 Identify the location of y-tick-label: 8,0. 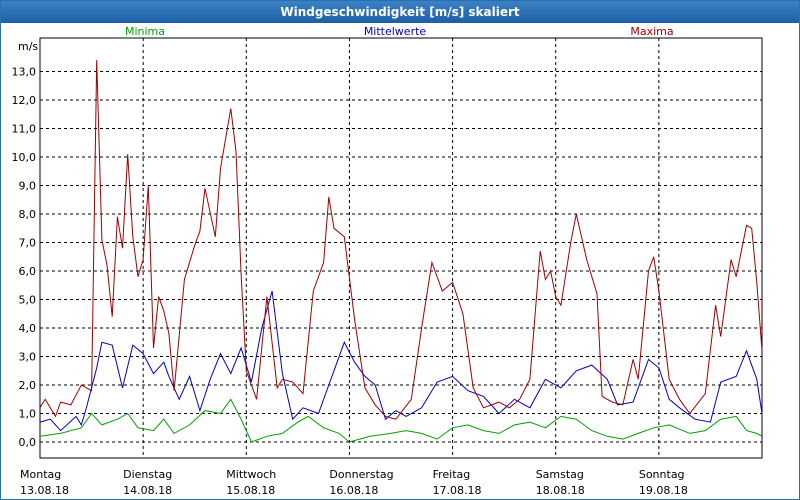
(28, 214).